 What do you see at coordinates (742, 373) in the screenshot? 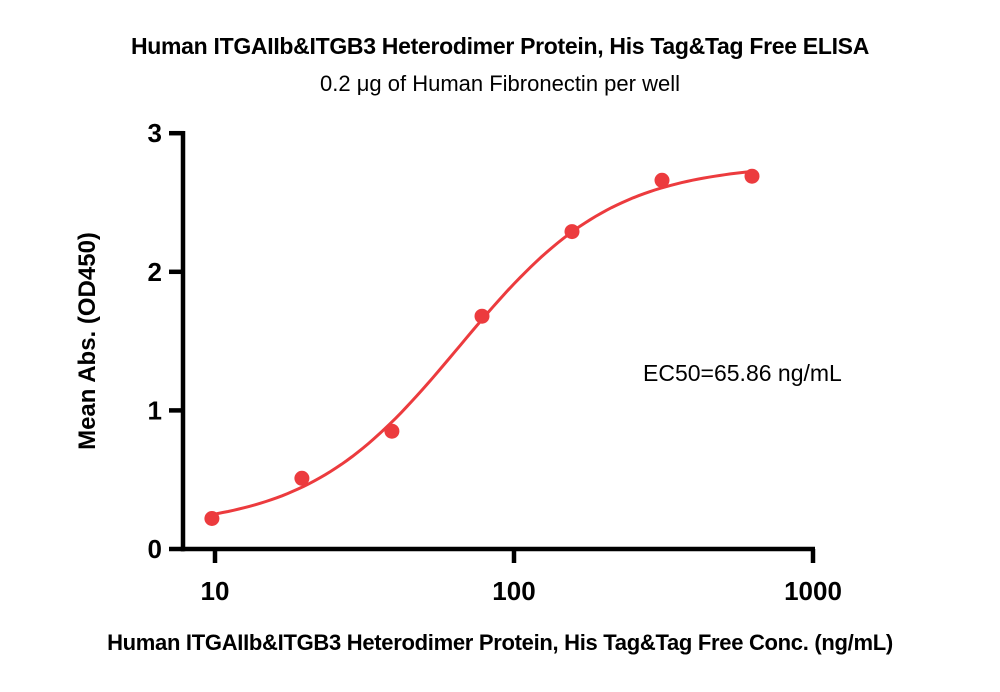
I see `ec50-annotation: EC50=65.86 ng/mL` at bounding box center [742, 373].